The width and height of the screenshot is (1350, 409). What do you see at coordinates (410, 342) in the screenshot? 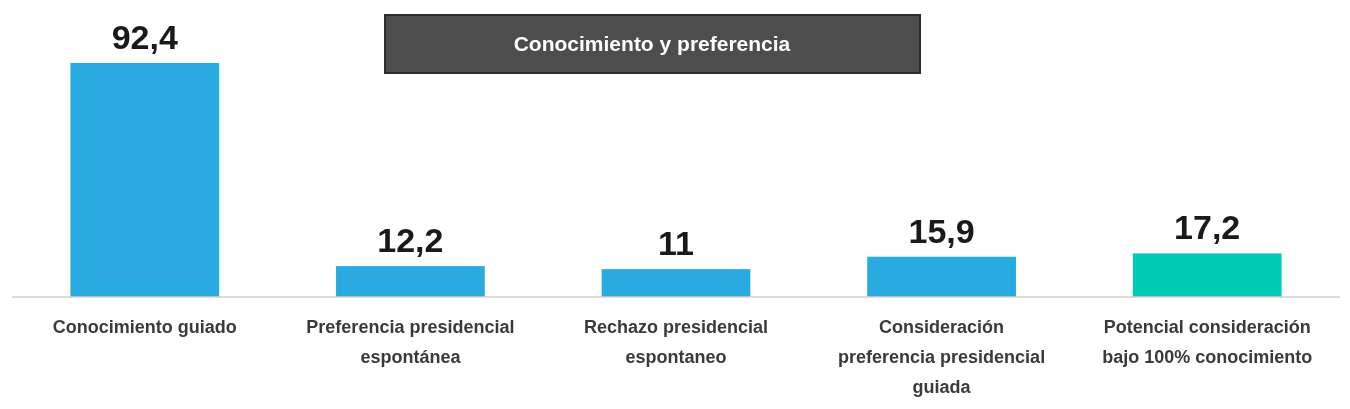
I see `x-tick-label: Preferencia presidencial espontánea` at bounding box center [410, 342].